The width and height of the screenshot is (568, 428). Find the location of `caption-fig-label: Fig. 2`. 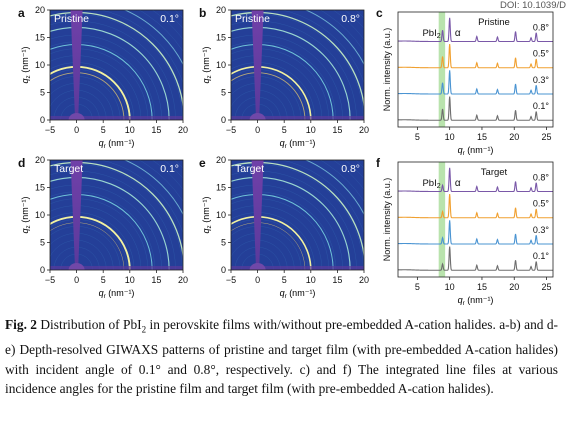

caption-fig-label: Fig. 2 is located at coordinates (21, 324).